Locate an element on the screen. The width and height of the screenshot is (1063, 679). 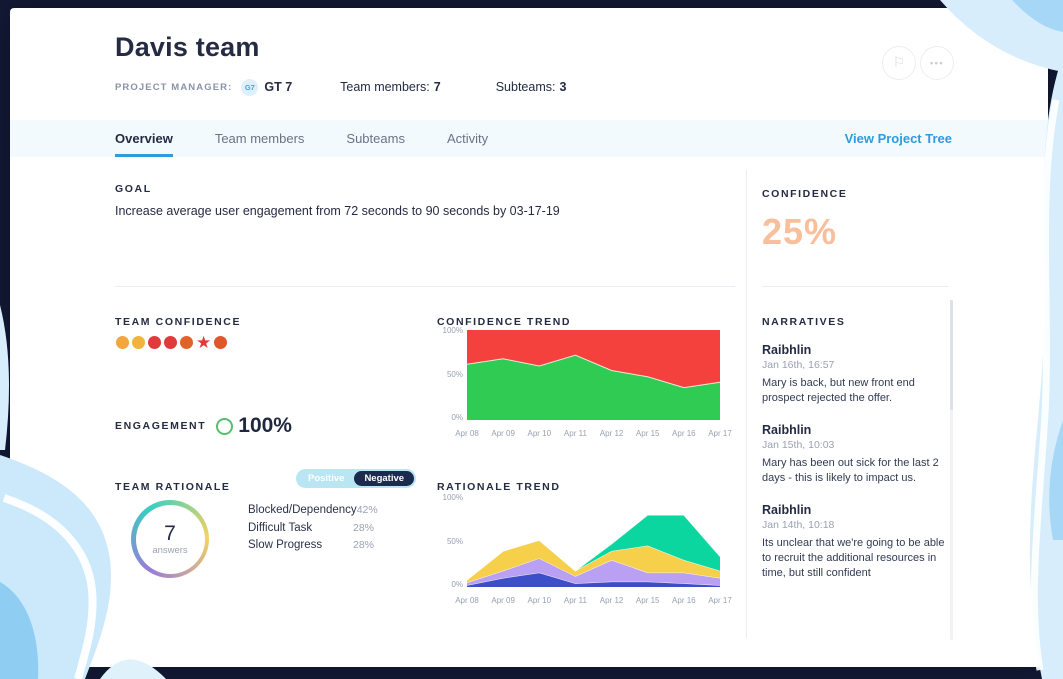
confidence-trend-plot is located at coordinates (593, 375).